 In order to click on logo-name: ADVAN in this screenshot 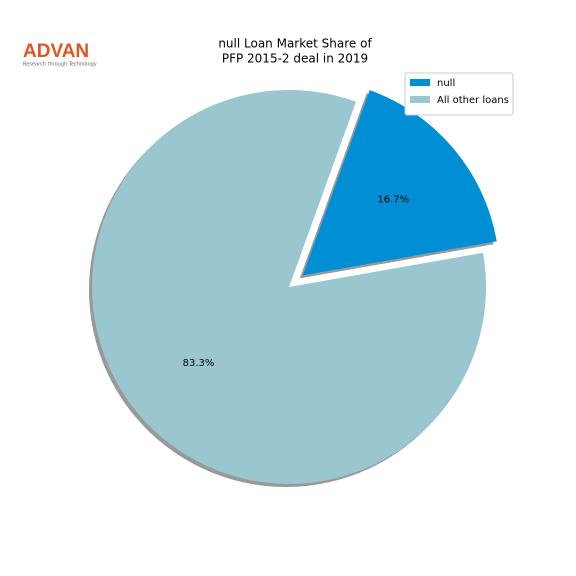, I will do `click(56, 51)`.